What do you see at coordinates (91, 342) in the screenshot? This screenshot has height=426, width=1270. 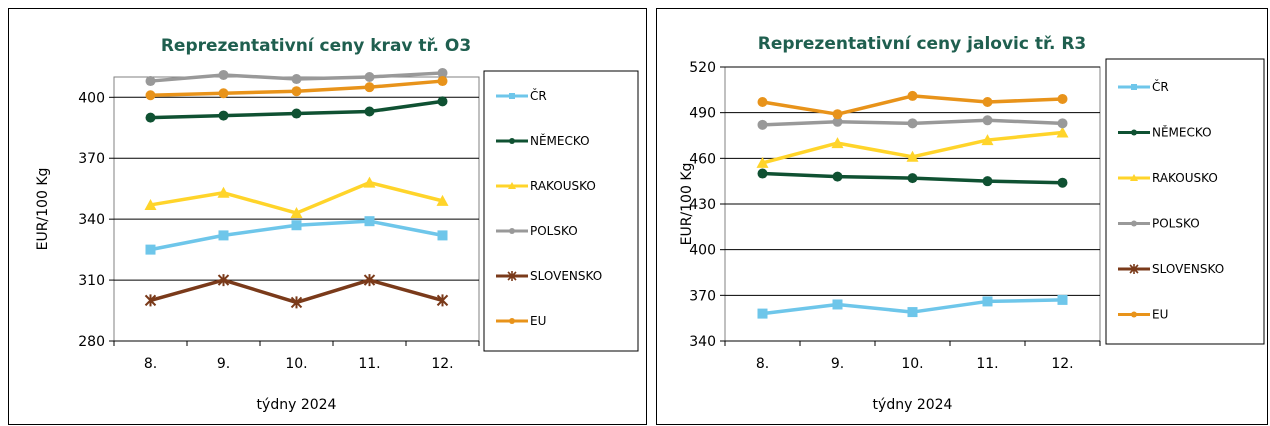 I see `y-tick-label: 280` at bounding box center [91, 342].